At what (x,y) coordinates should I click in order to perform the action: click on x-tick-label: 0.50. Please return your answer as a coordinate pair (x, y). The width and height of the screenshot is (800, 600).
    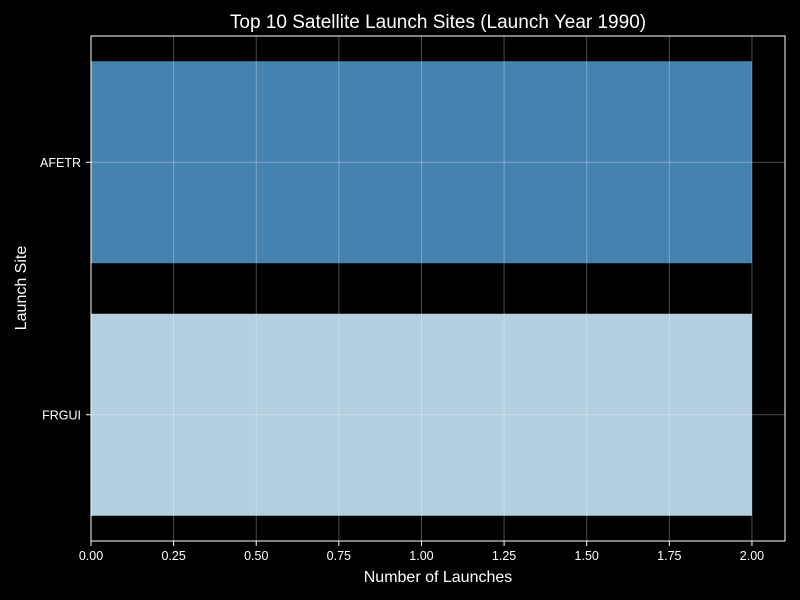
    Looking at the image, I should click on (256, 556).